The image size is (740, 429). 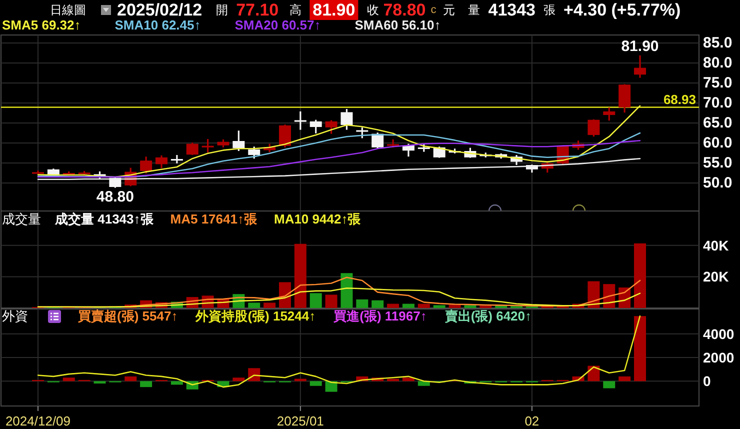 What do you see at coordinates (717, 183) in the screenshot?
I see `y-tick-label: 50.0` at bounding box center [717, 183].